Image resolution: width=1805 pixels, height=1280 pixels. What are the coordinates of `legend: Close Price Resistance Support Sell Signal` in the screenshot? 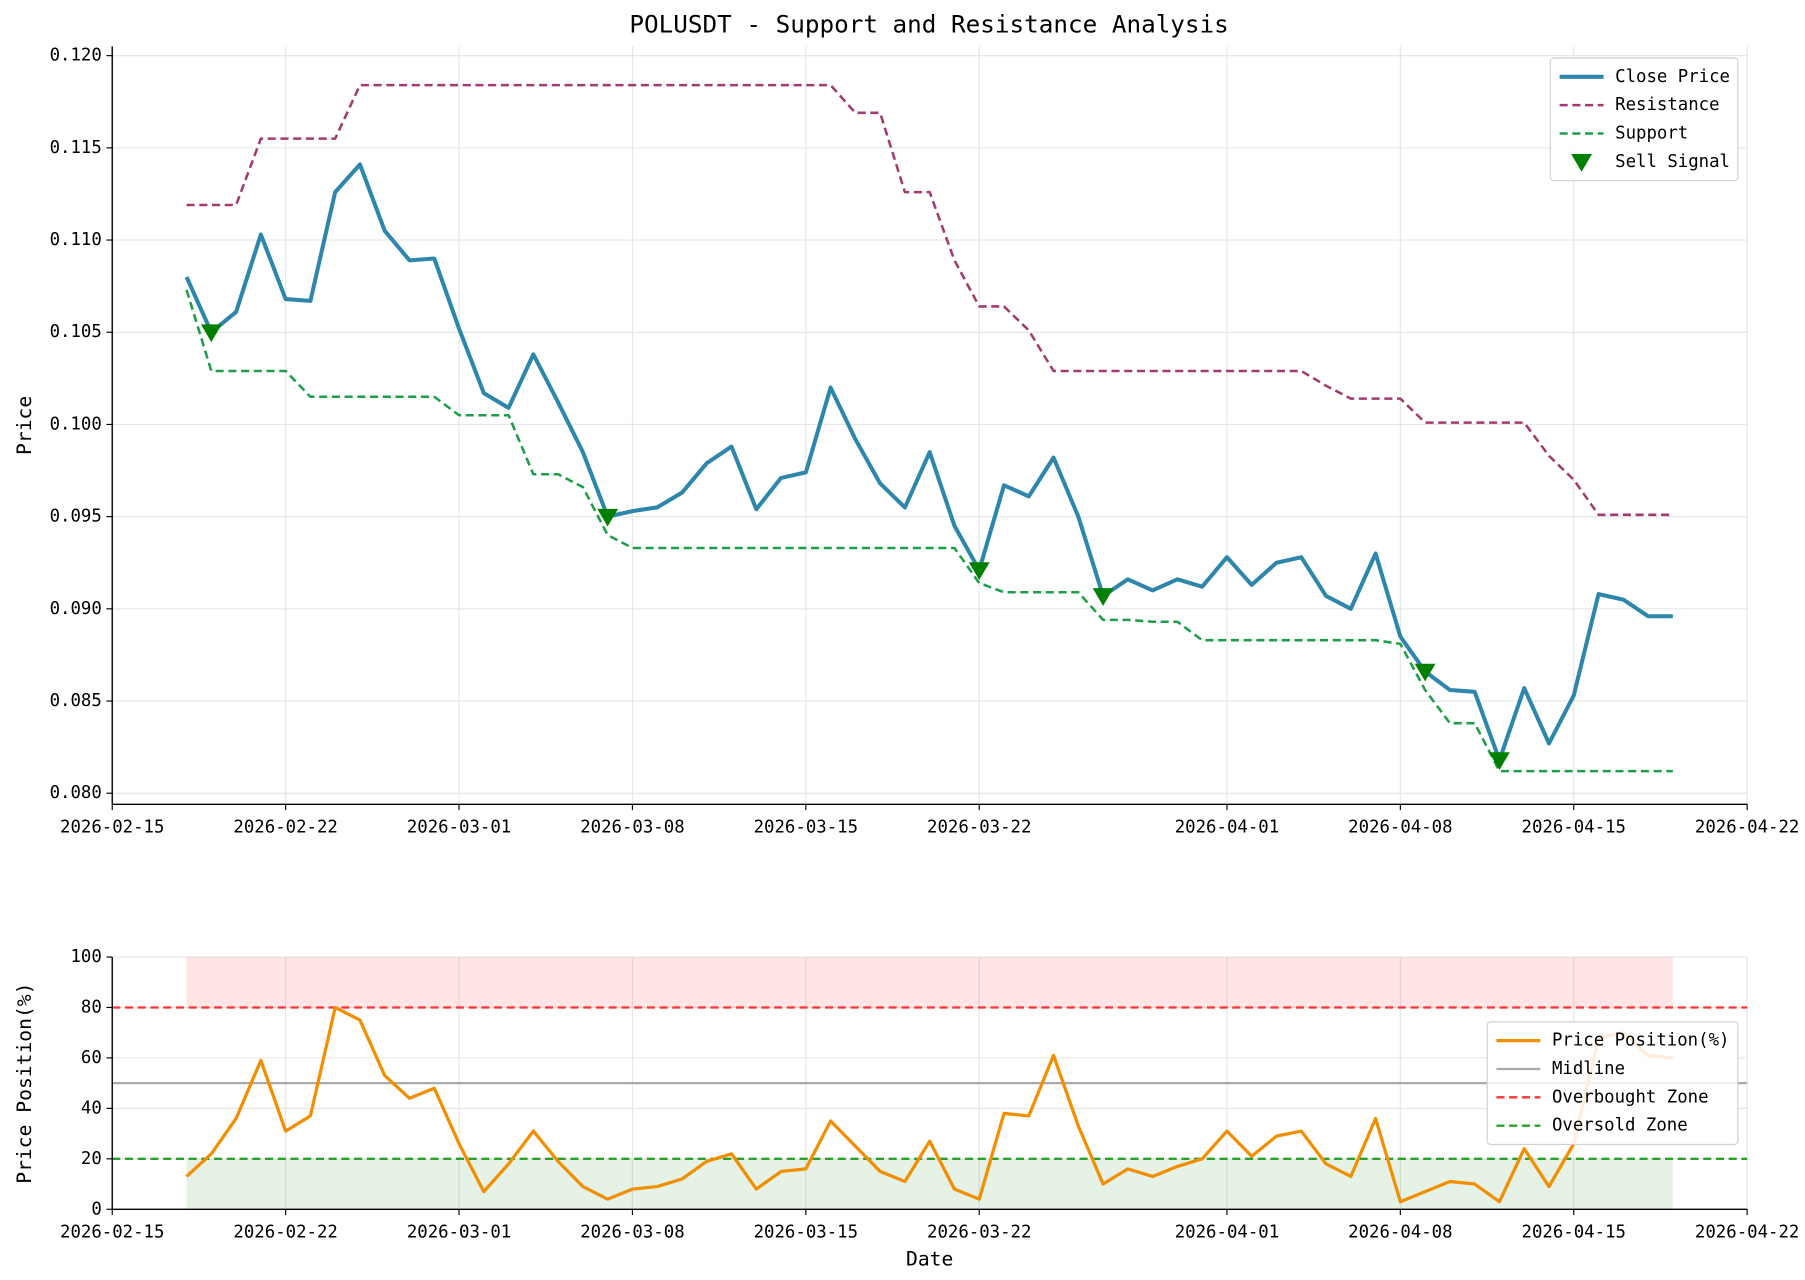 It's located at (1644, 119).